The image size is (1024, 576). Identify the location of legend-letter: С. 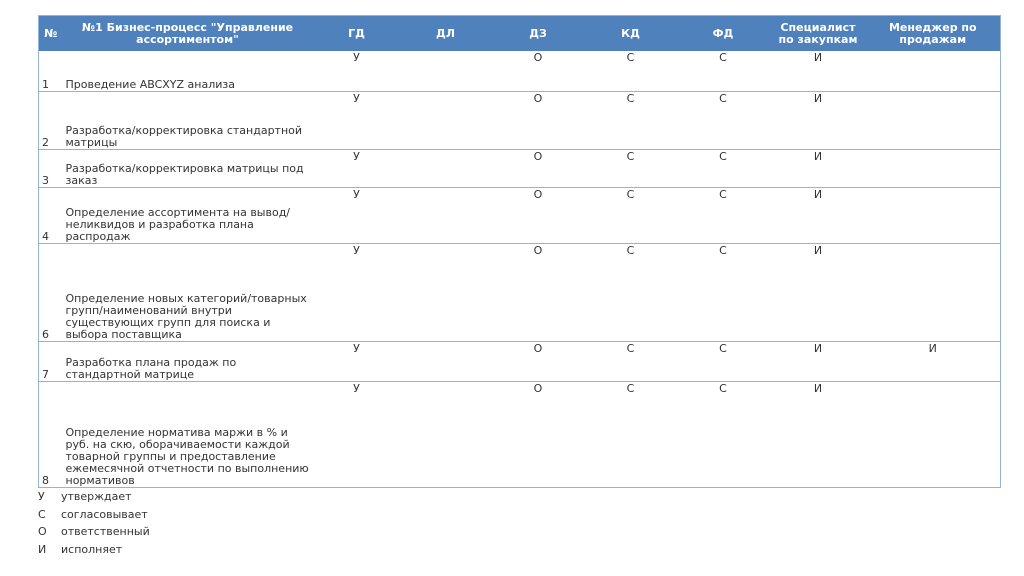
(42, 514).